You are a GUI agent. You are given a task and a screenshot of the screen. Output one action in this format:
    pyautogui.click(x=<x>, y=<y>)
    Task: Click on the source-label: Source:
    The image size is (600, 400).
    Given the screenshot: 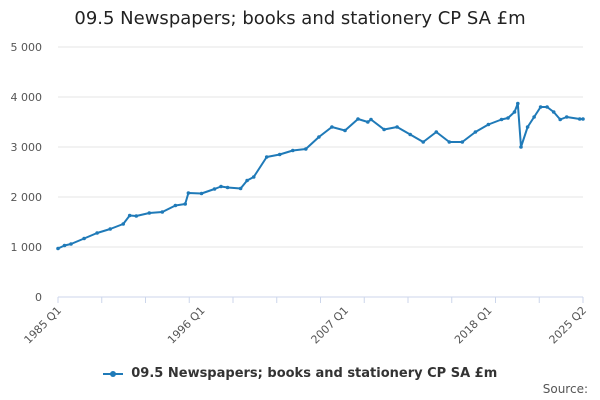 What is the action you would take?
    pyautogui.click(x=565, y=389)
    